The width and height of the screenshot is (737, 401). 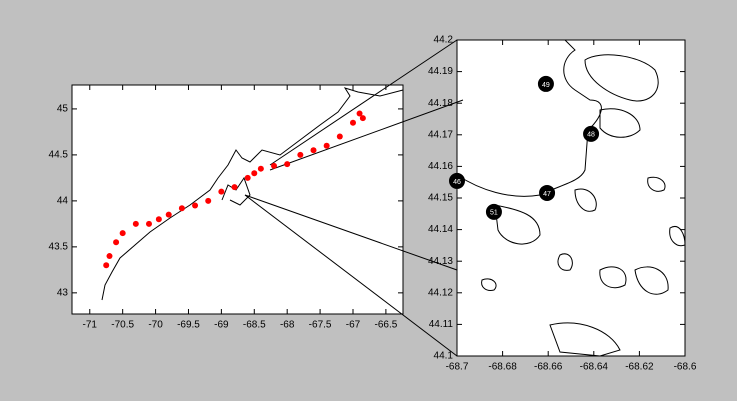 I want to click on x-tick-label: -68, so click(x=287, y=325).